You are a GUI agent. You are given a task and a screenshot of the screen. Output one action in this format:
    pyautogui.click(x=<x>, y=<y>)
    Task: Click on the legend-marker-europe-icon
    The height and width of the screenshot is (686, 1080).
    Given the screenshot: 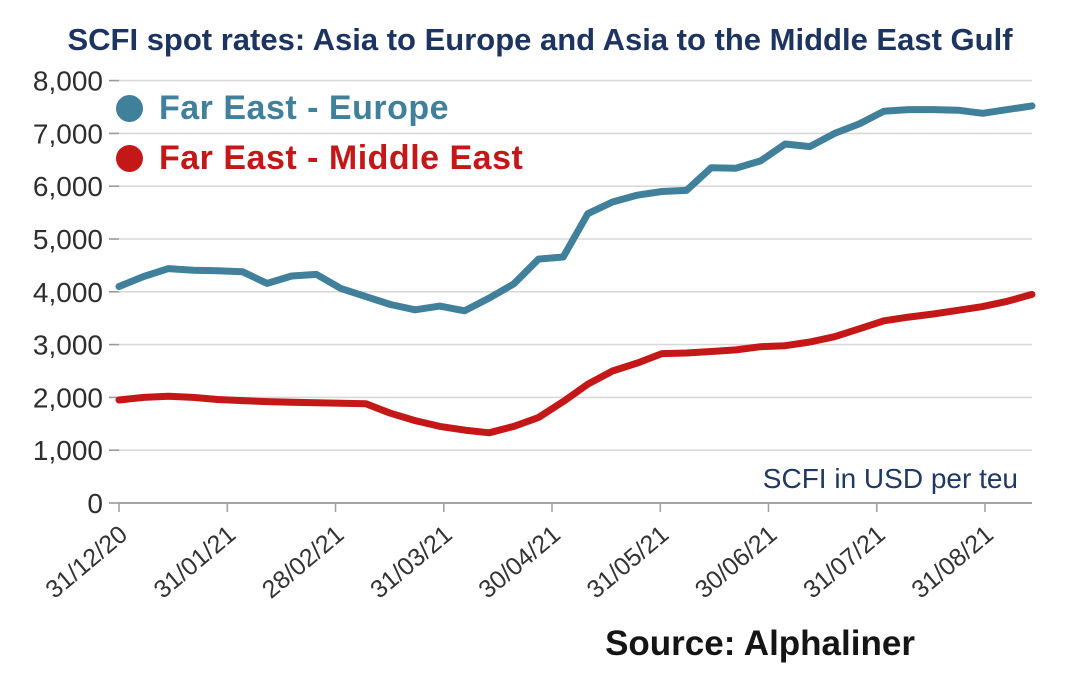 What is the action you would take?
    pyautogui.click(x=129, y=108)
    